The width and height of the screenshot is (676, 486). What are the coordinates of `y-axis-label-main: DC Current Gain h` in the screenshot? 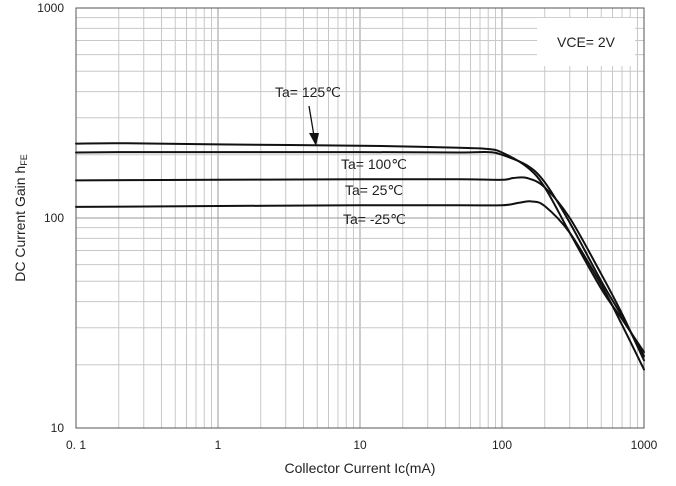 It's located at (20, 224).